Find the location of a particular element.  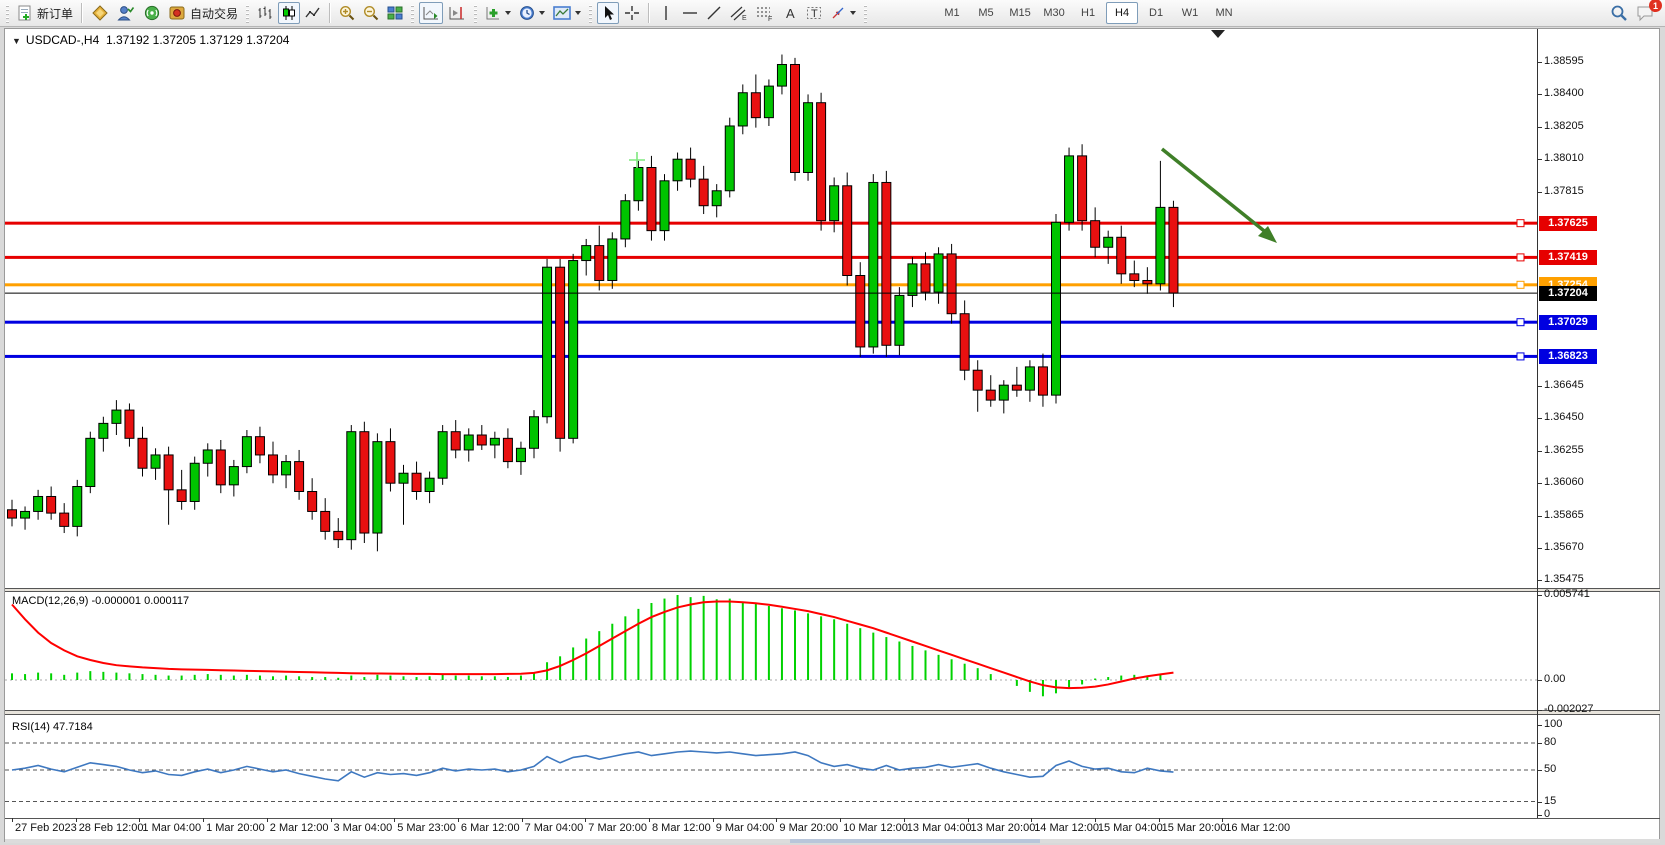

cross-marker-icon is located at coordinates (637, 160).